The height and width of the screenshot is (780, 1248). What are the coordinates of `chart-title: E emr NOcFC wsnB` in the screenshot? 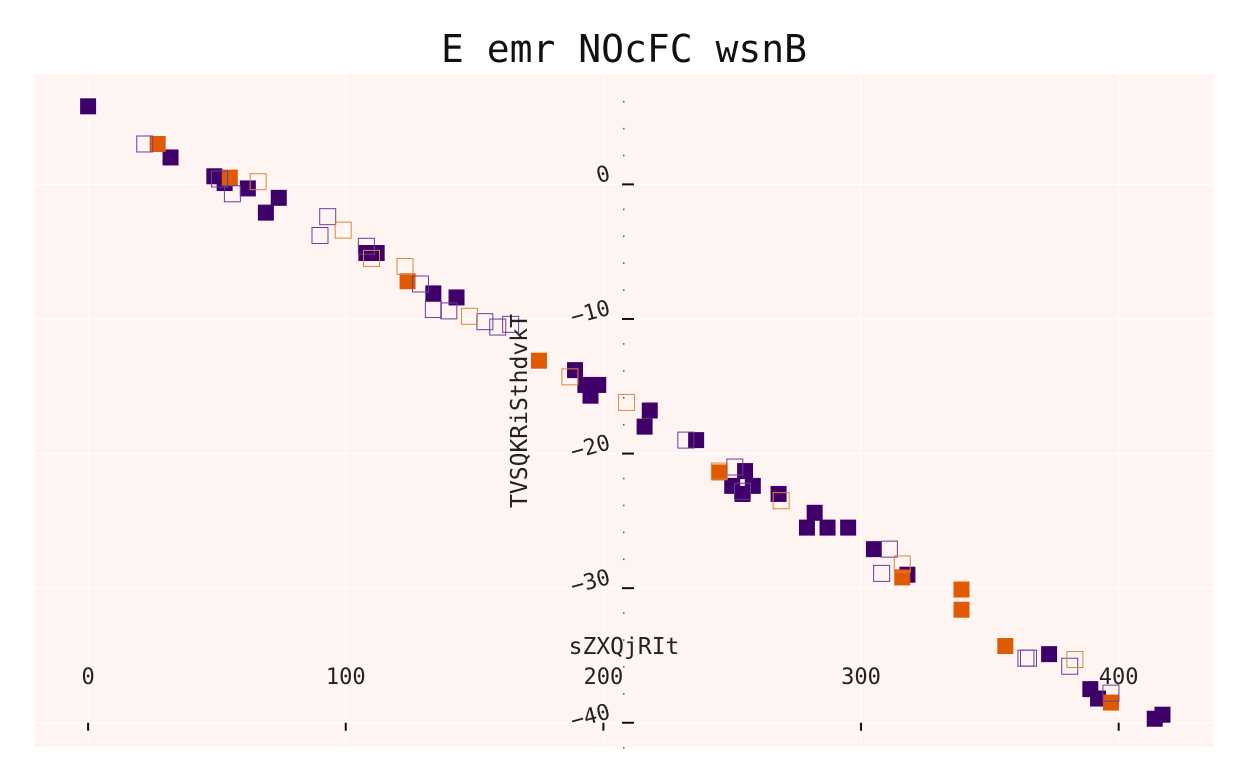 It's located at (624, 49).